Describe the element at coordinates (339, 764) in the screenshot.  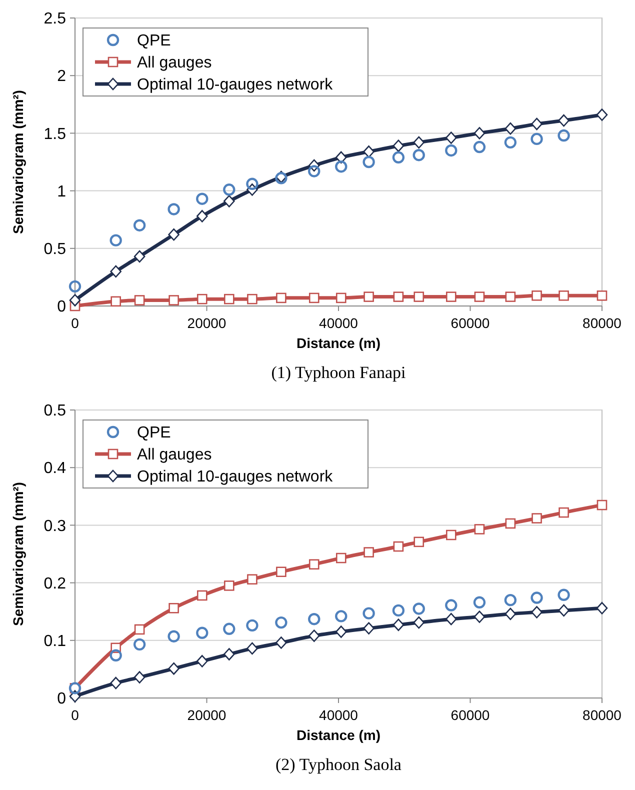
I see `text: (2) Typhoon Saola` at that location.